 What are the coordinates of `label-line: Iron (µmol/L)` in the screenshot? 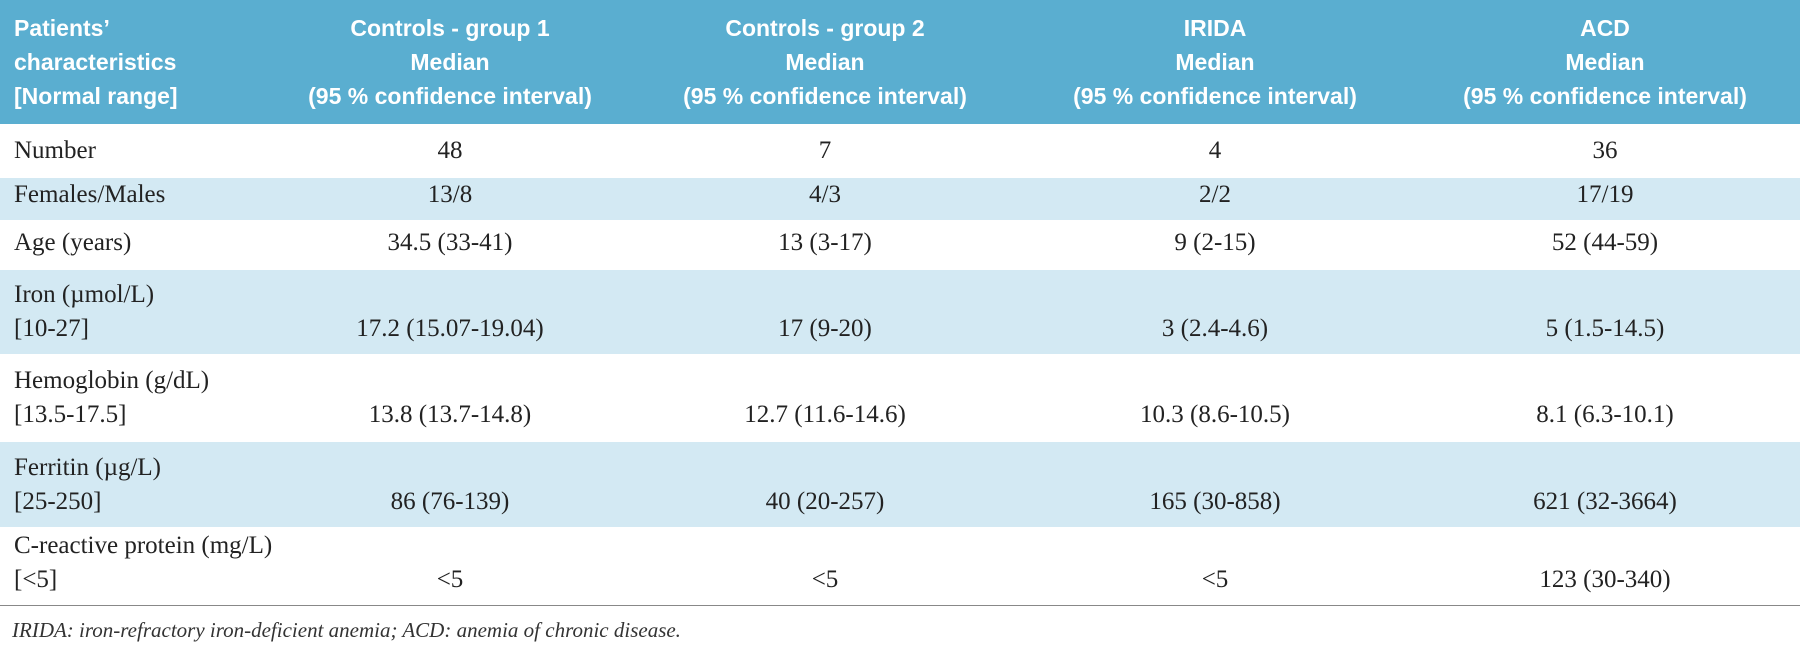 It's located at (84, 294).